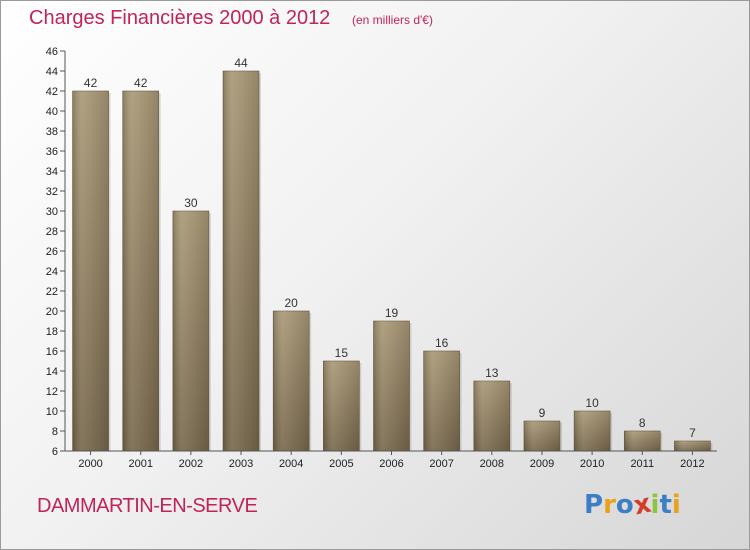 This screenshot has height=550, width=750. What do you see at coordinates (442, 343) in the screenshot?
I see `bar-value-label: 16` at bounding box center [442, 343].